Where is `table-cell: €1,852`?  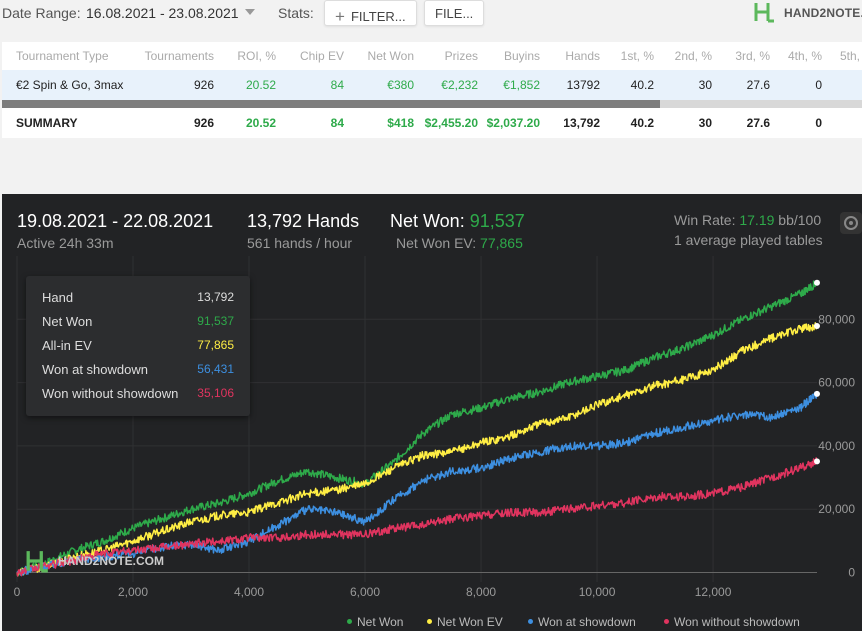
table-cell: €1,852 is located at coordinates (515, 85).